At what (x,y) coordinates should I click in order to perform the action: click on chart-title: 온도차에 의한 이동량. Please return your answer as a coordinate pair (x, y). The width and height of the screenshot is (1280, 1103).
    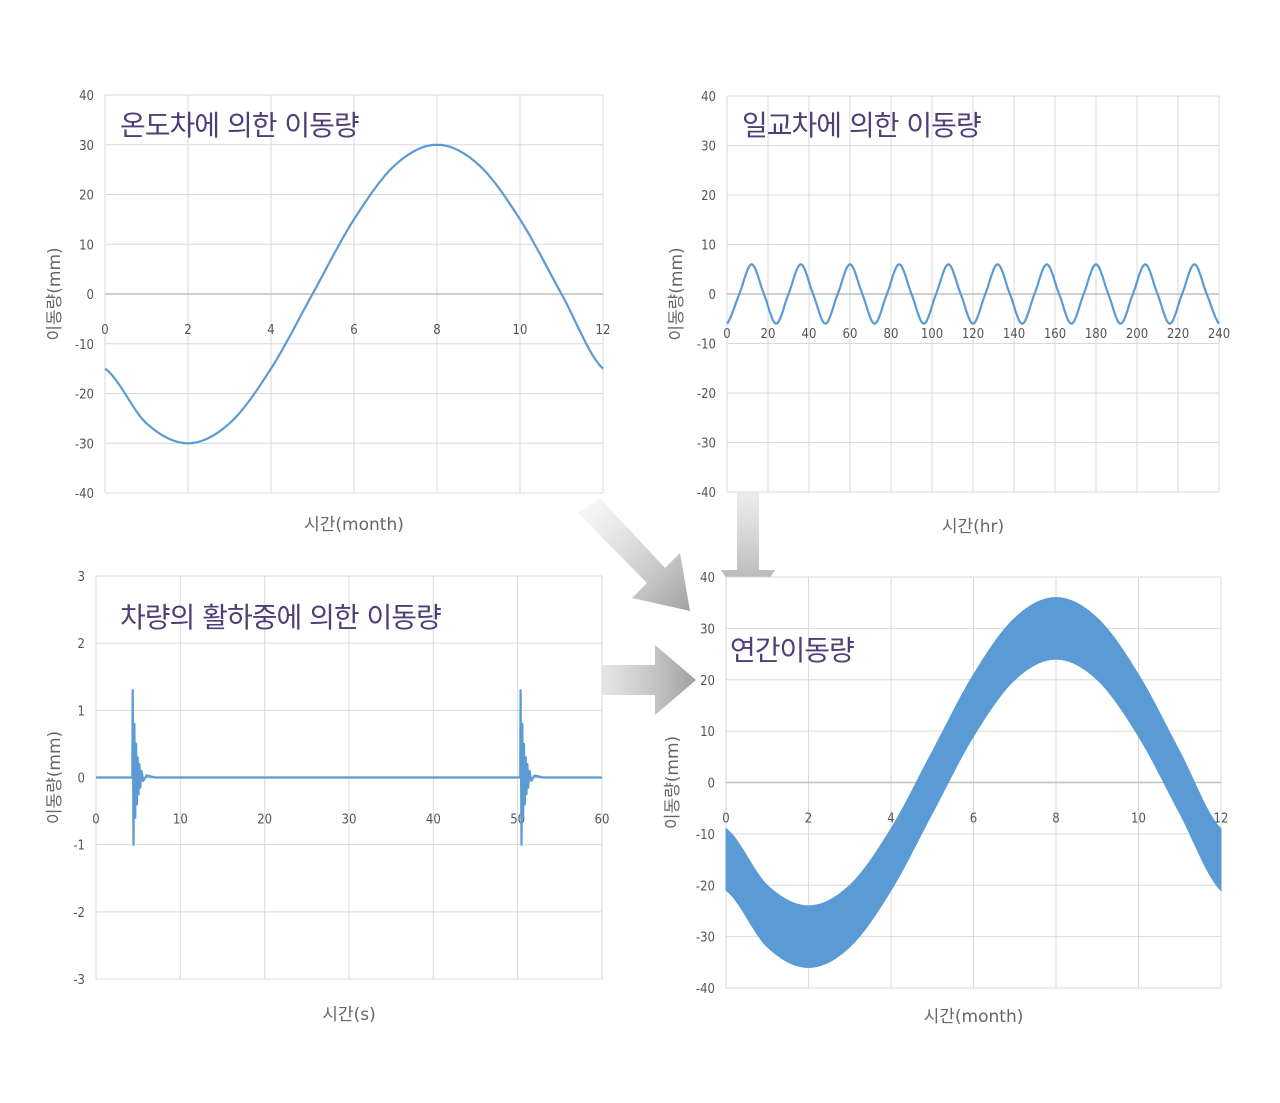
    Looking at the image, I should click on (239, 125).